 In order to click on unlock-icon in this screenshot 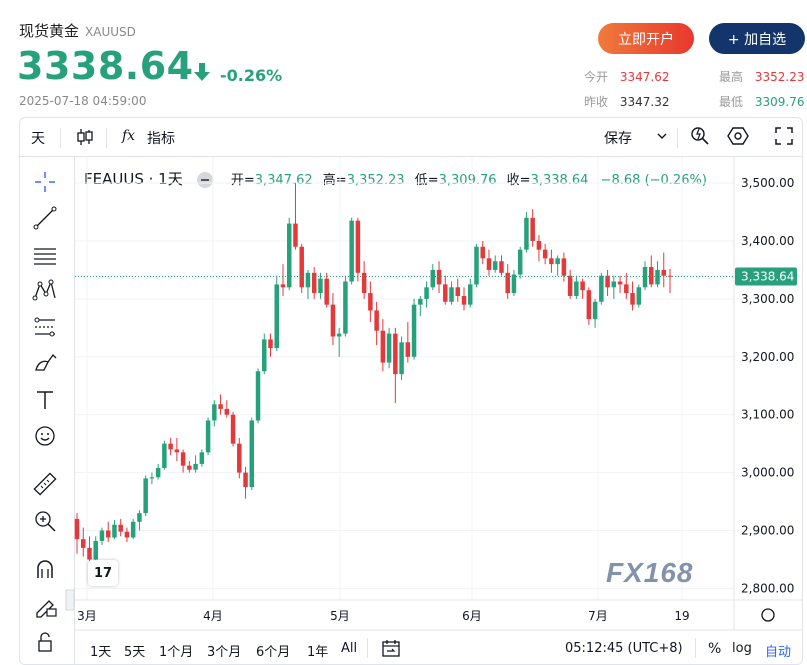, I will do `click(45, 642)`.